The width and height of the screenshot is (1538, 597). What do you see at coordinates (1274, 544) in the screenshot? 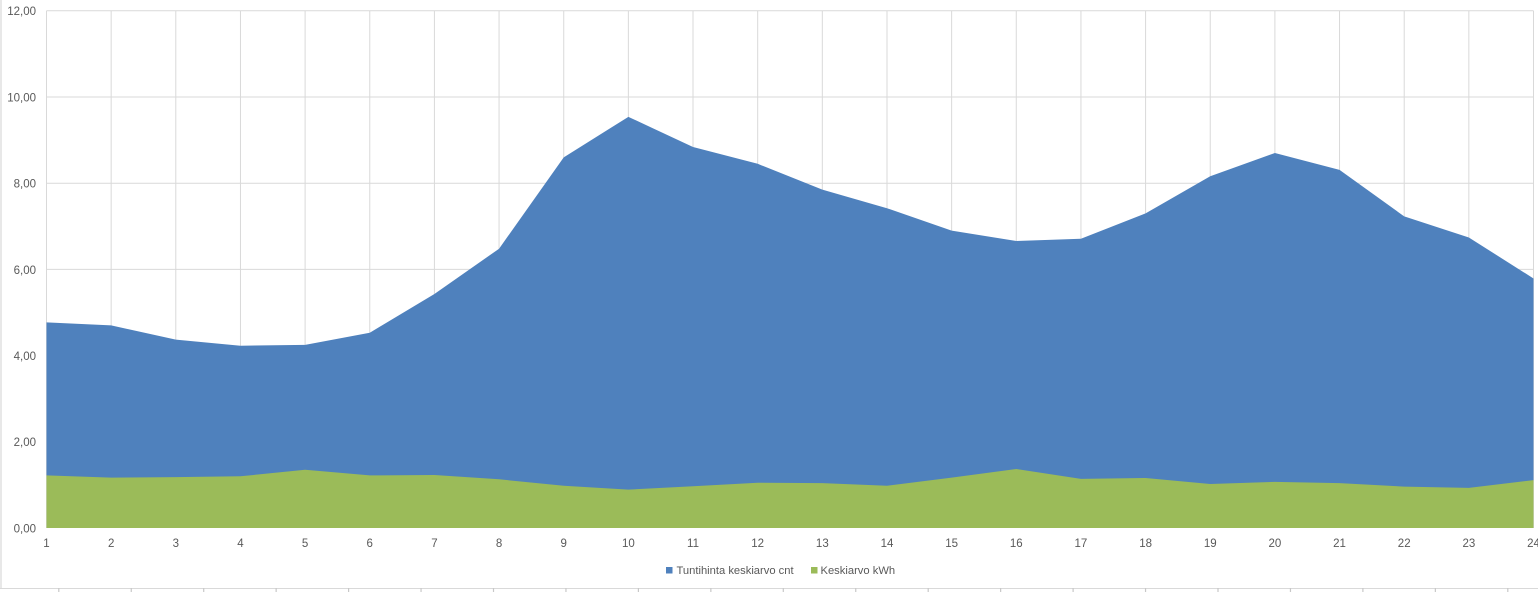
I see `svg-text: 20` at bounding box center [1274, 544].